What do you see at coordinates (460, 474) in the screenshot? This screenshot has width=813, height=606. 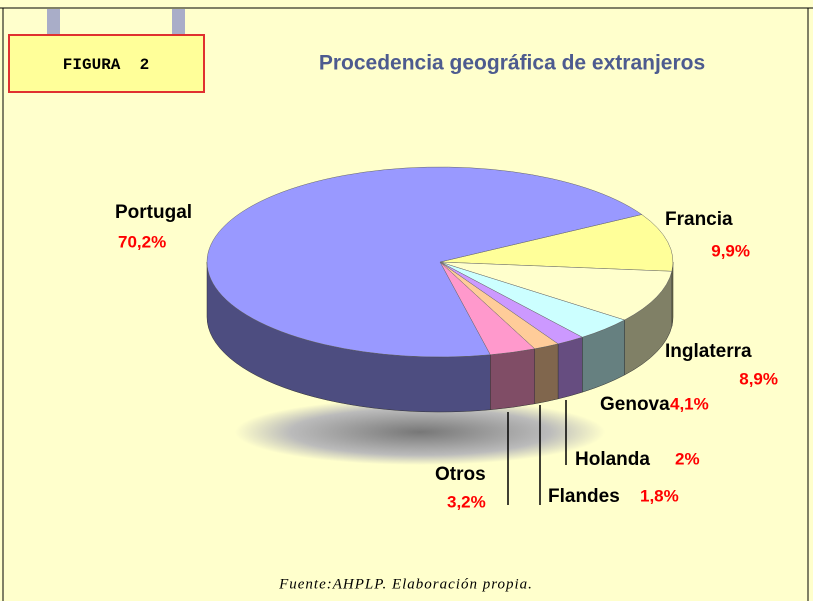 I see `slice-label: Otros` at bounding box center [460, 474].